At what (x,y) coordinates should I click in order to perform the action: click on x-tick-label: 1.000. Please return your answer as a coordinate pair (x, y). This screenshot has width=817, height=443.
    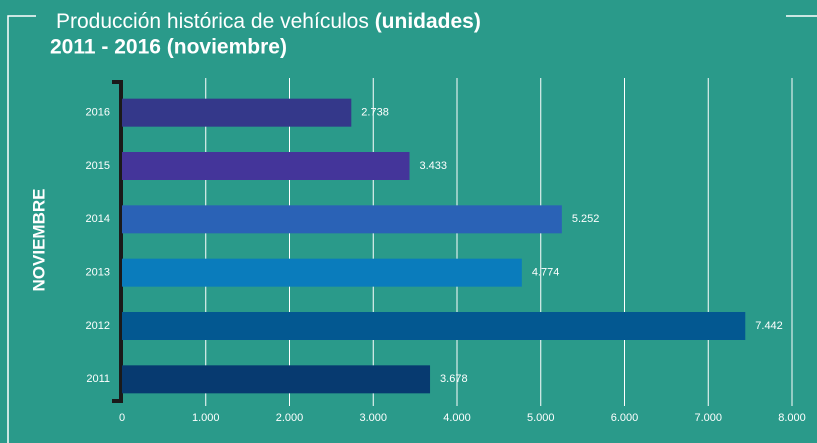
    Looking at the image, I should click on (206, 418).